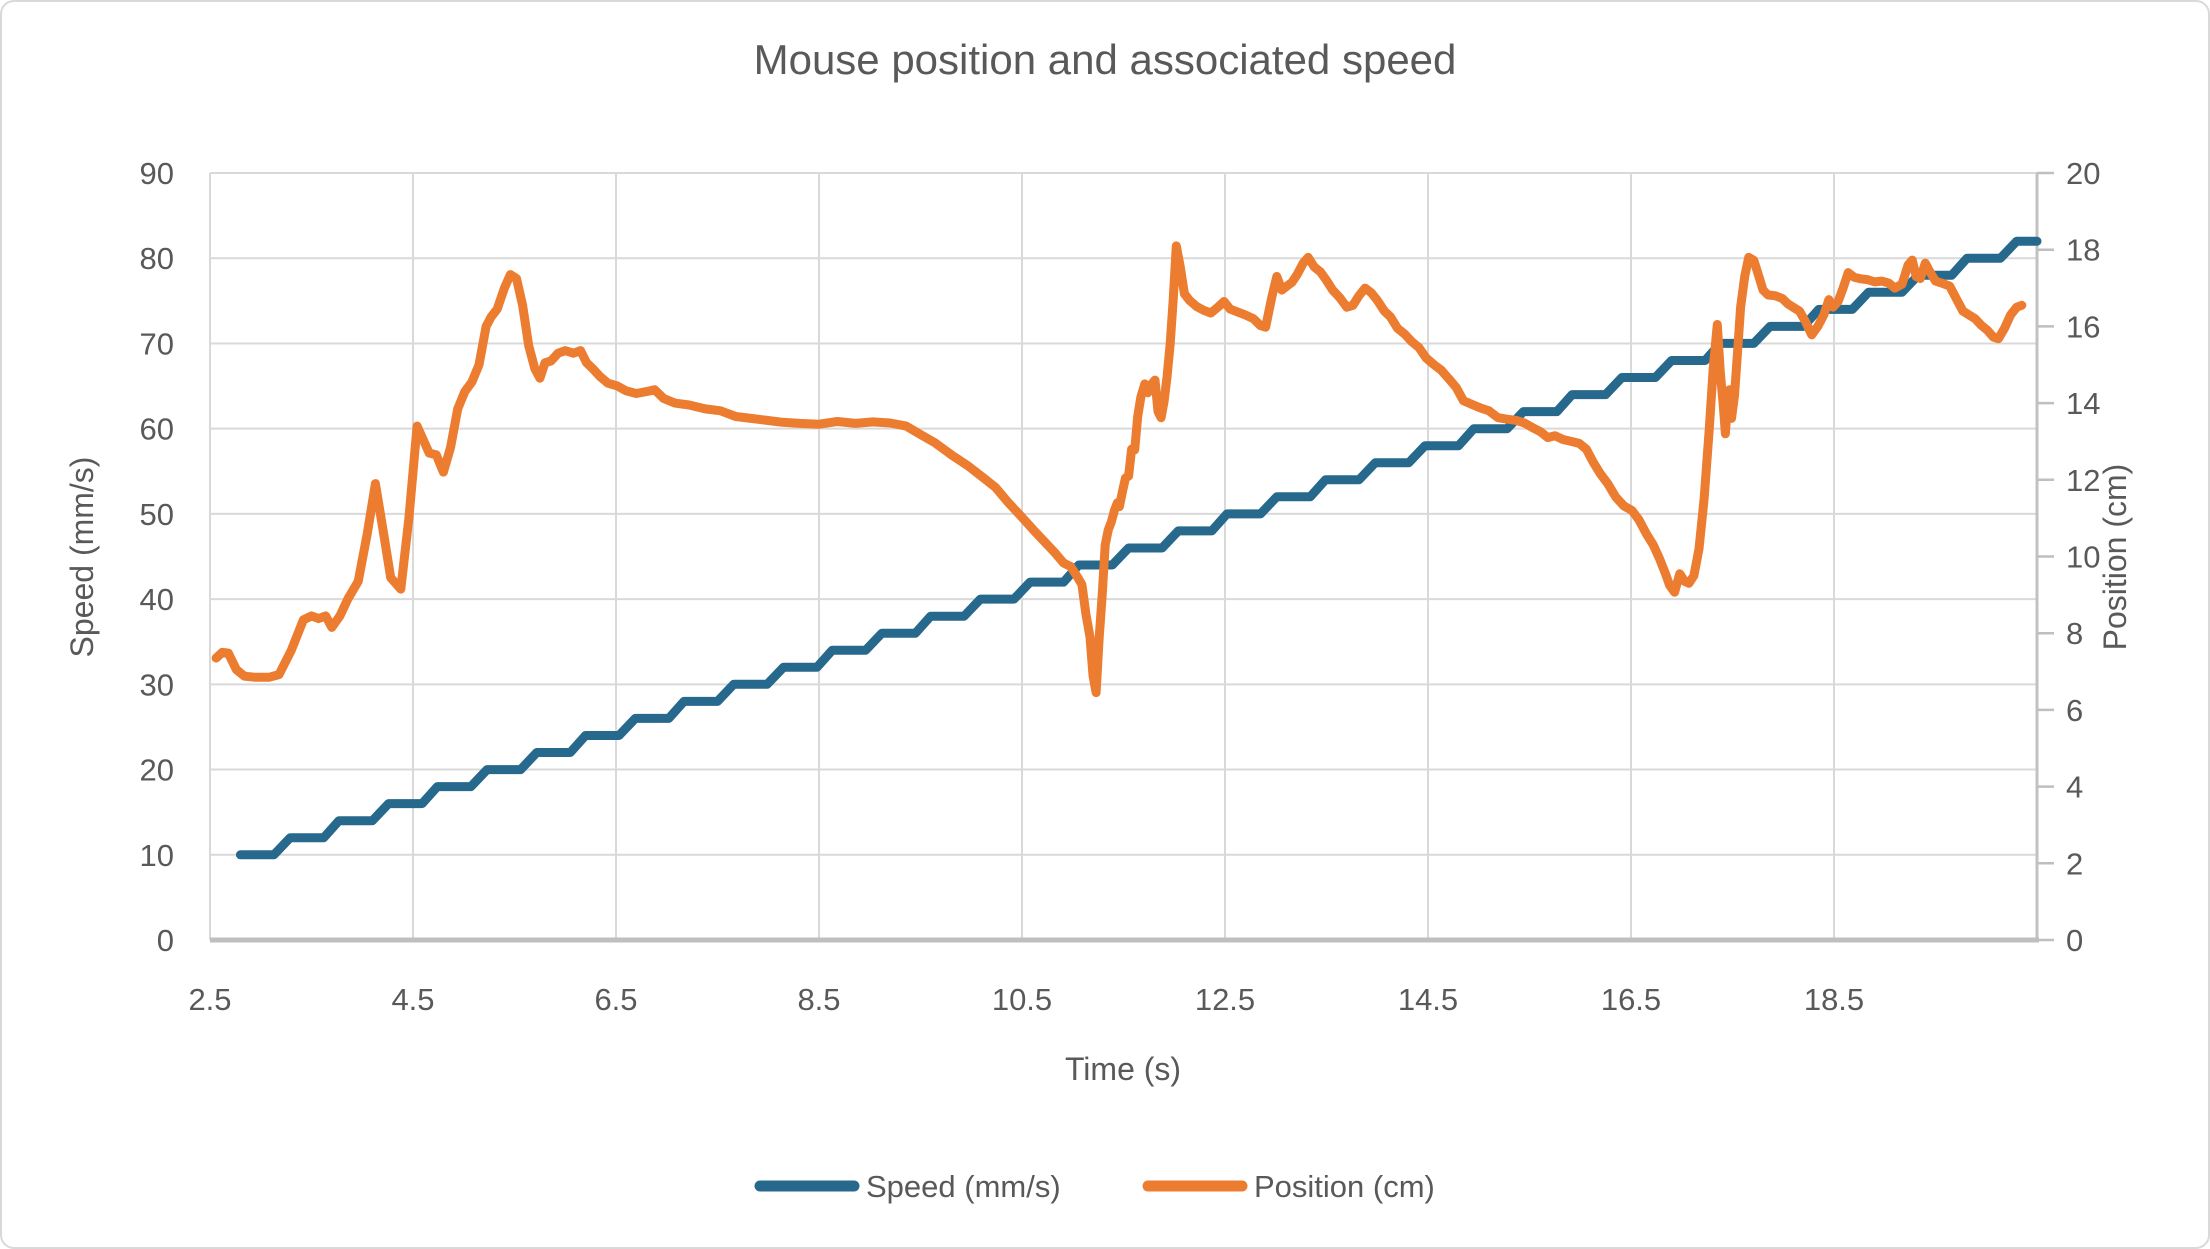 Image resolution: width=2210 pixels, height=1249 pixels. Describe the element at coordinates (1834, 999) in the screenshot. I see `x-axis-tick-label: 18.5` at that location.